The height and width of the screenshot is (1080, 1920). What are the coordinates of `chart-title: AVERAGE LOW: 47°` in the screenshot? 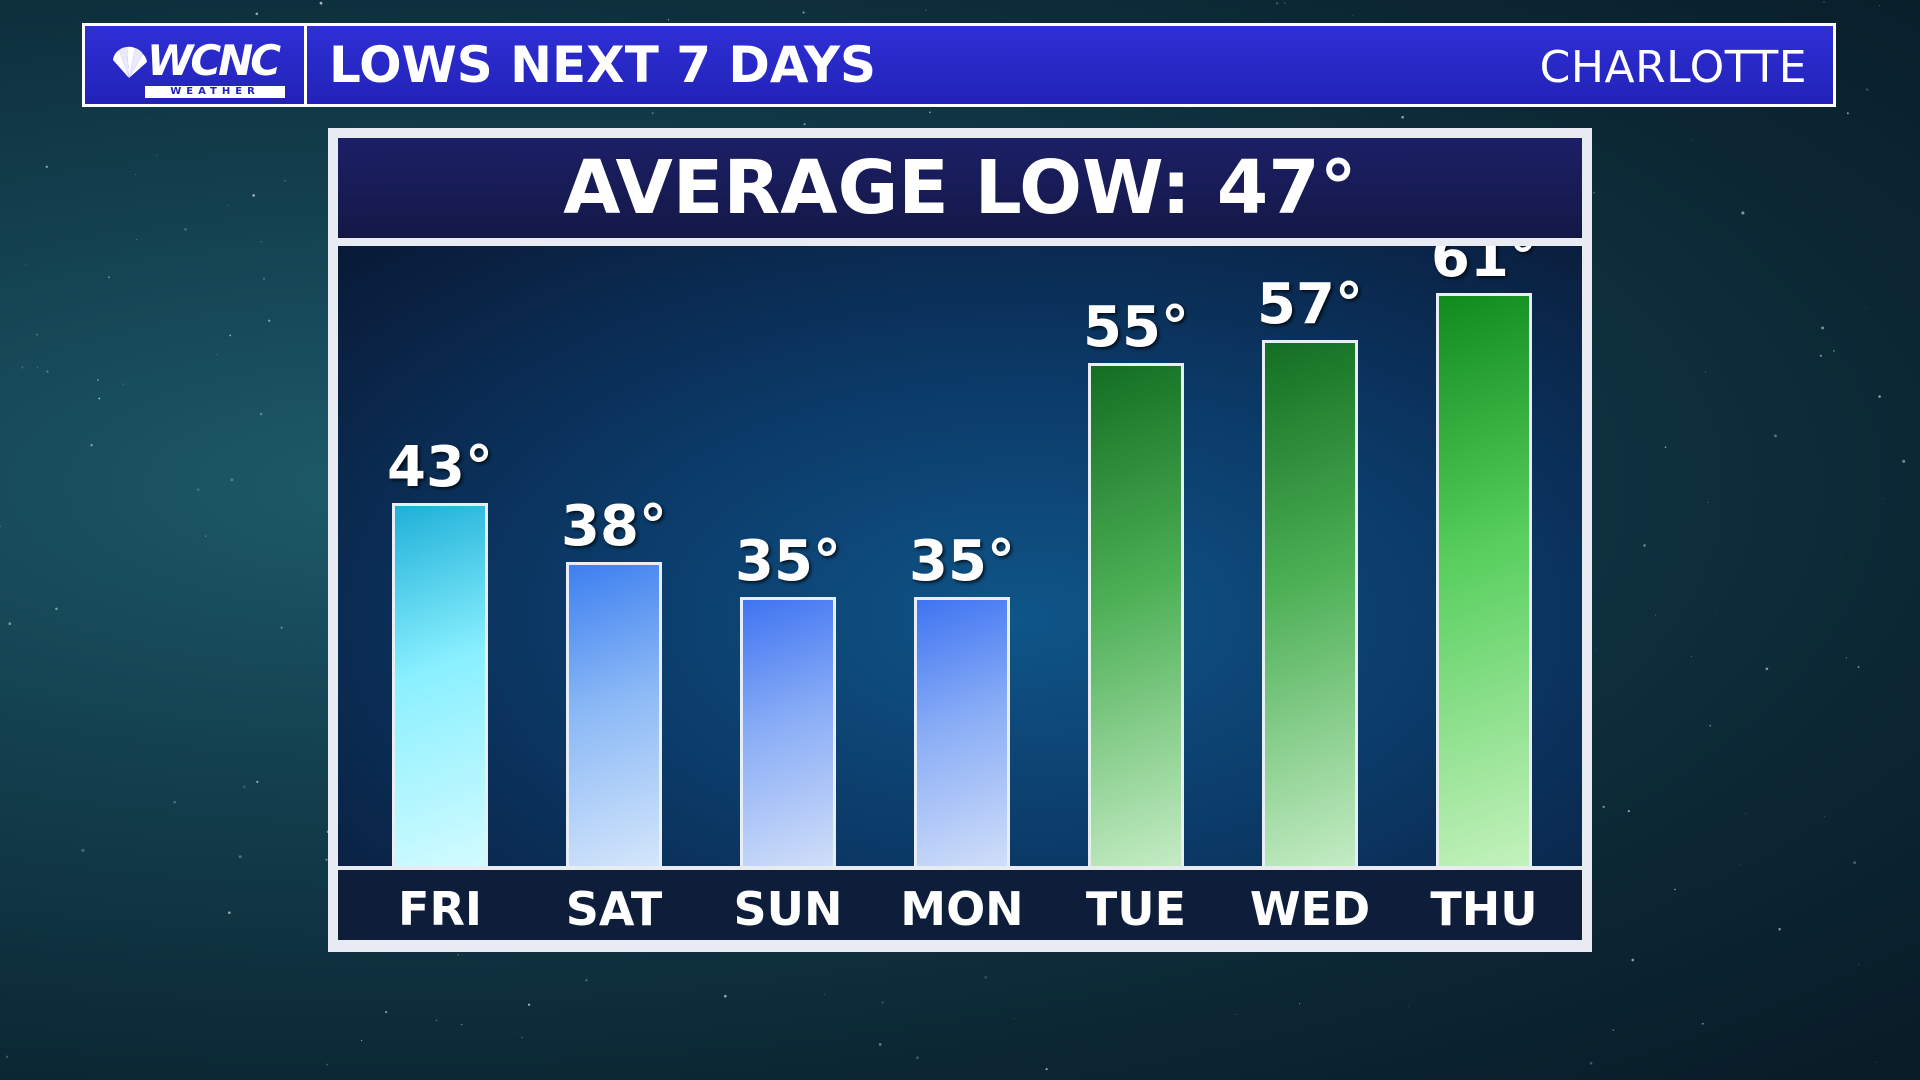 It's located at (960, 188).